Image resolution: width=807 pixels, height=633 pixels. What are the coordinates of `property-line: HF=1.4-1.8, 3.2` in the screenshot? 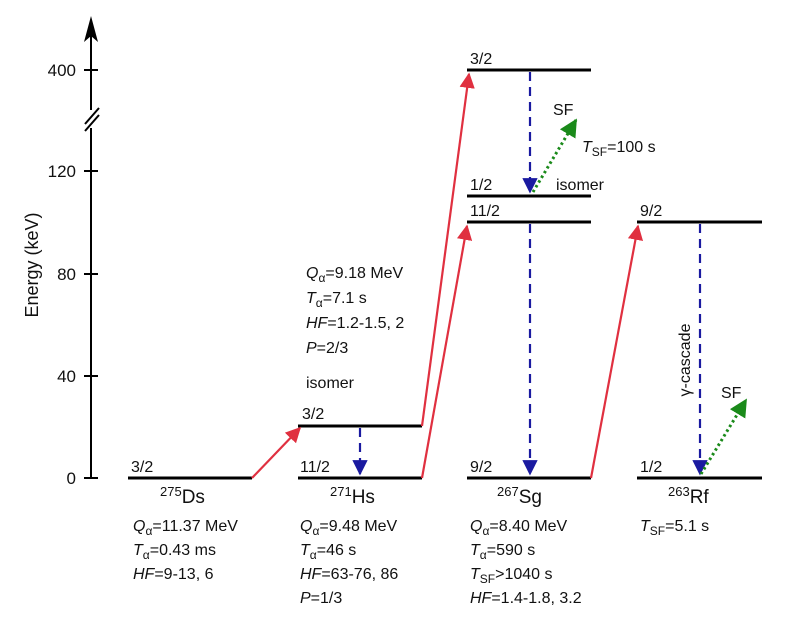 It's located at (526, 598).